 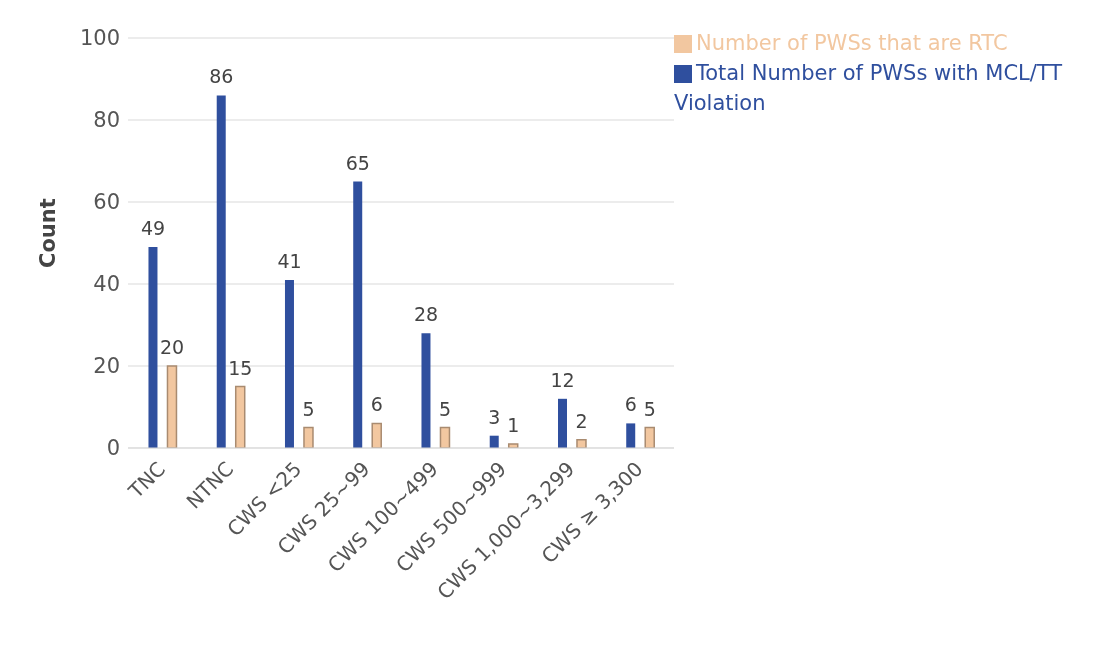 What do you see at coordinates (240, 367) in the screenshot?
I see `data-label: 15` at bounding box center [240, 367].